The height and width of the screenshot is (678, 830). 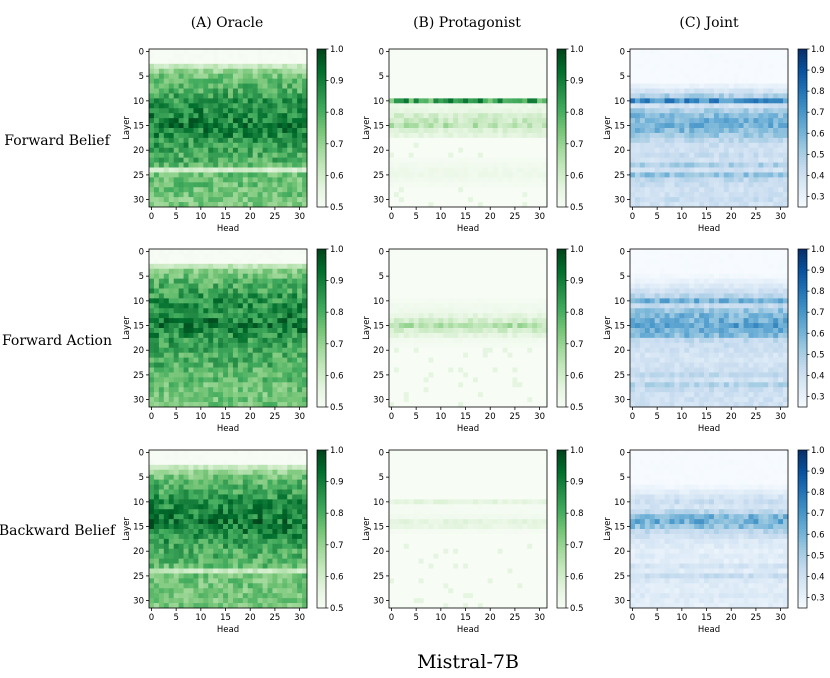 What do you see at coordinates (228, 429) in the screenshot?
I see `x-axis-label: Head` at bounding box center [228, 429].